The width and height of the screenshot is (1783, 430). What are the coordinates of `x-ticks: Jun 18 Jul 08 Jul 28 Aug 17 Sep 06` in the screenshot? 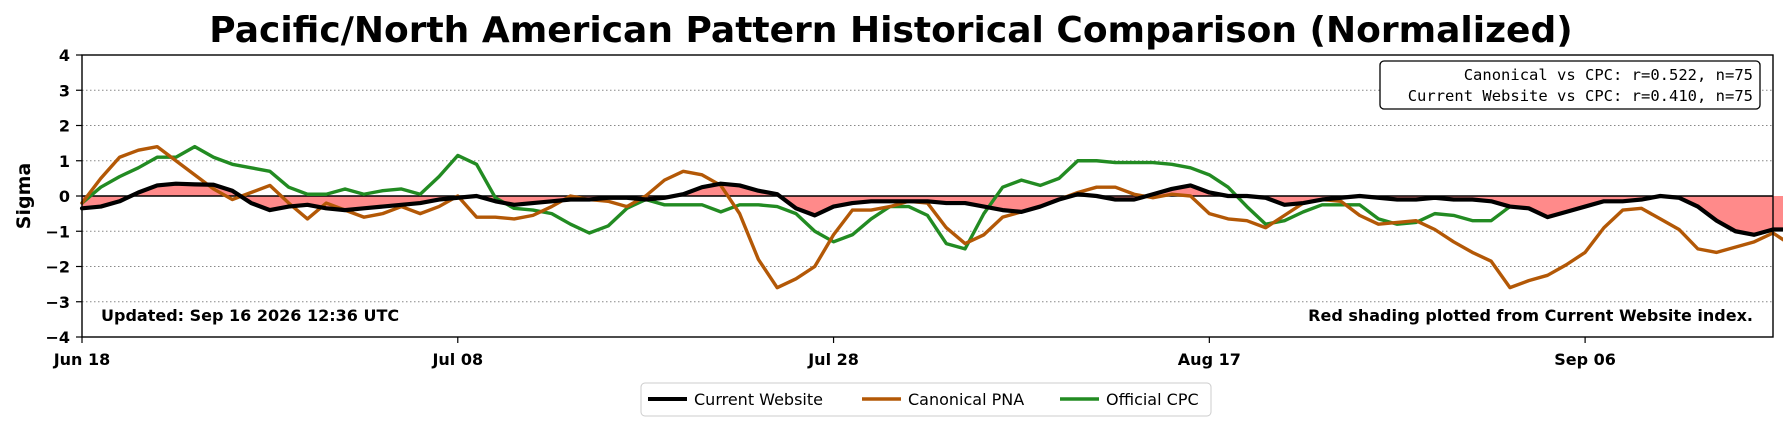 It's located at (834, 353).